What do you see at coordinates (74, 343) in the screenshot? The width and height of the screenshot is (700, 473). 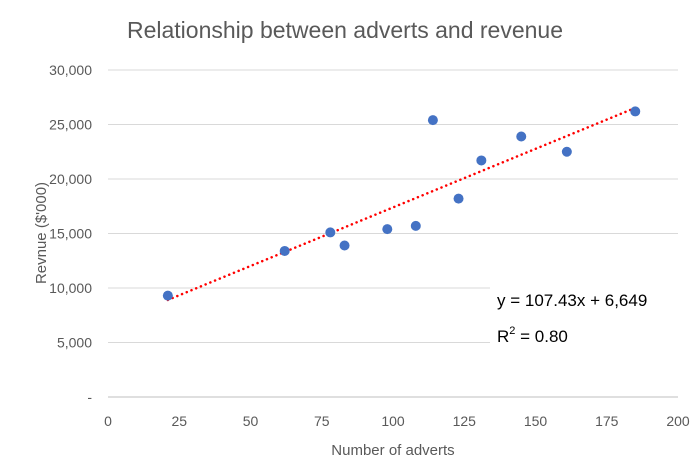 I see `y-tick-label: 5,000` at bounding box center [74, 343].